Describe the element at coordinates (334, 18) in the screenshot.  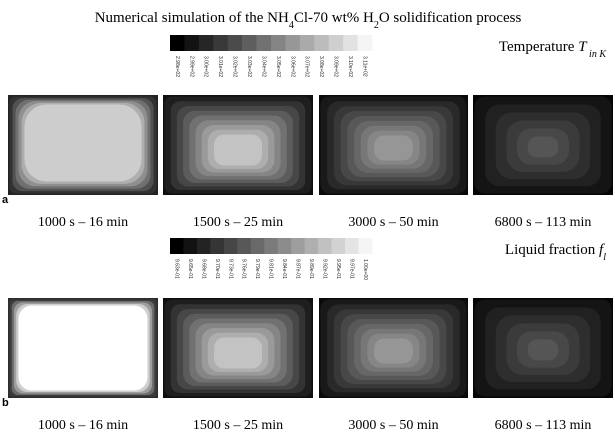
I see `title-run: Cl-70 wt% H` at that location.